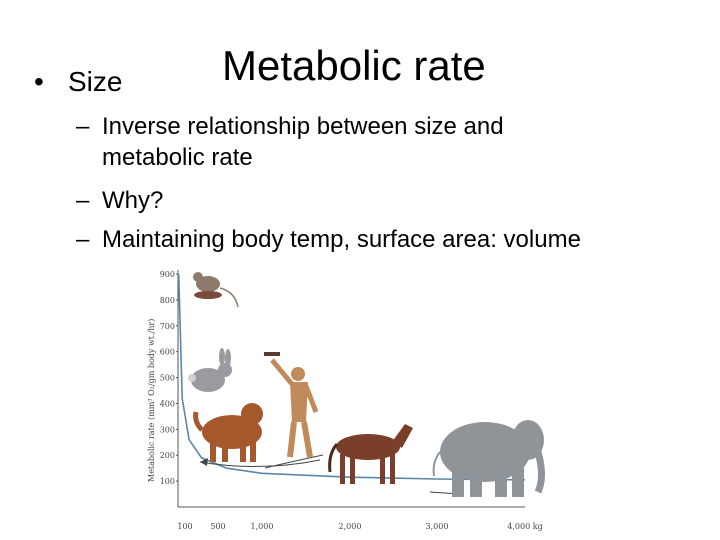  Describe the element at coordinates (216, 290) in the screenshot. I see `mouse-icon` at that location.